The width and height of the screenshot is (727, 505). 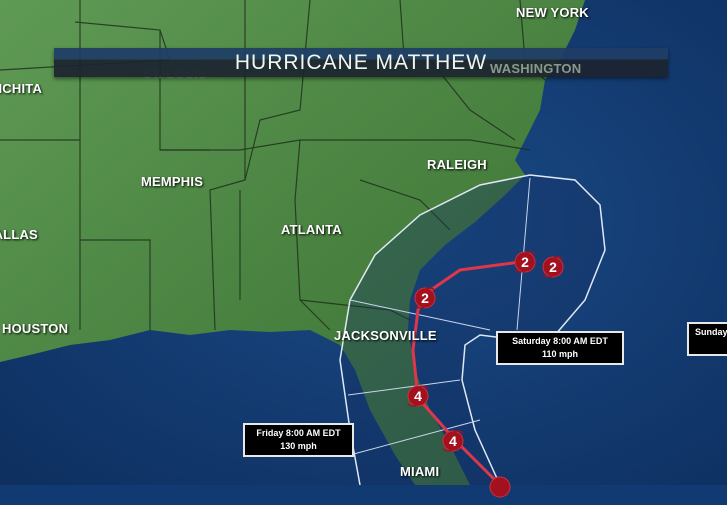 I want to click on forecast-time: Friday 8:00 AM EDT, so click(x=298, y=433).